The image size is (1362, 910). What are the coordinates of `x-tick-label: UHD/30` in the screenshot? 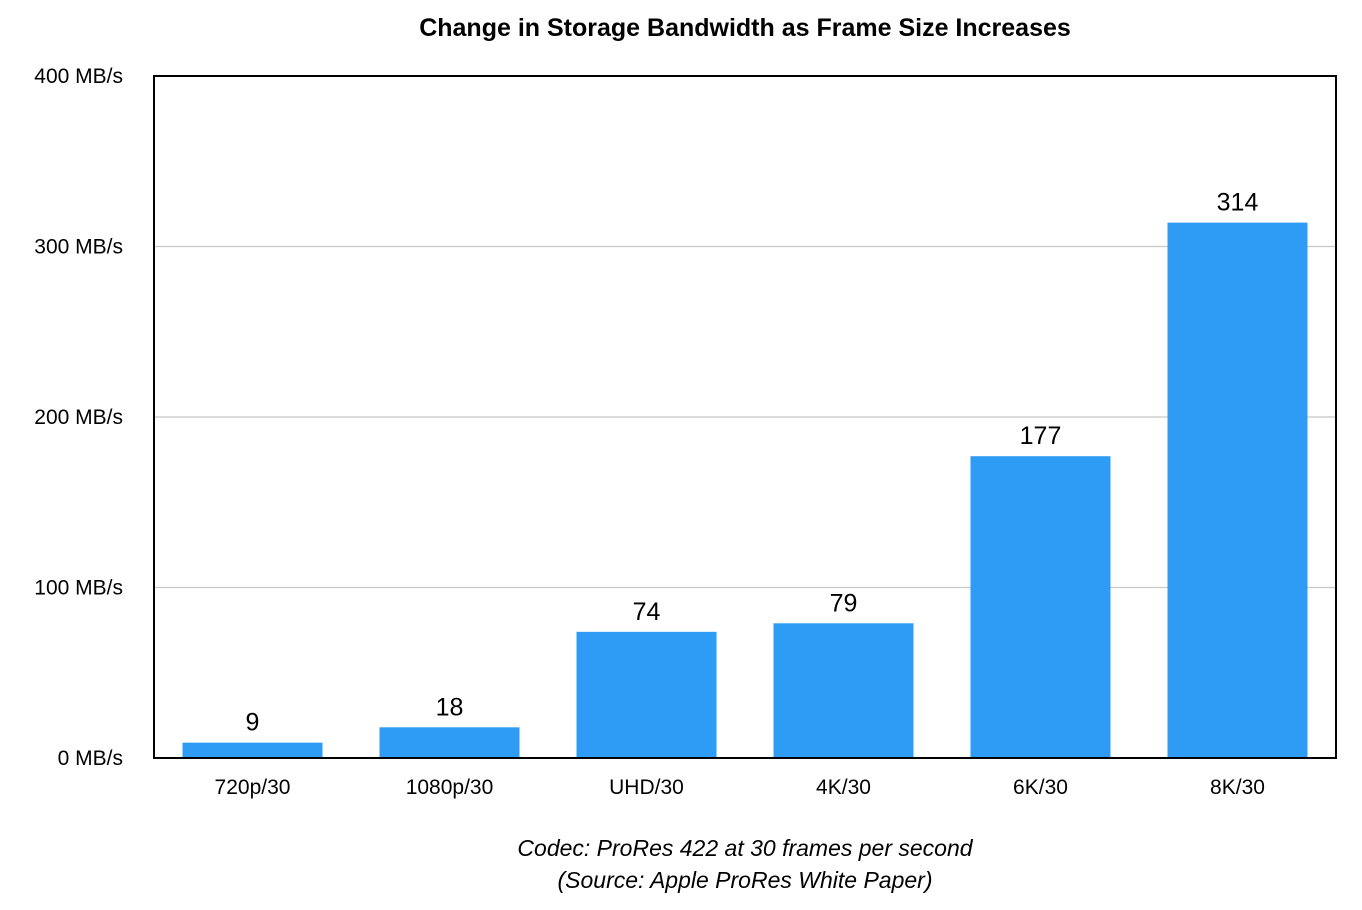 It's located at (646, 787).